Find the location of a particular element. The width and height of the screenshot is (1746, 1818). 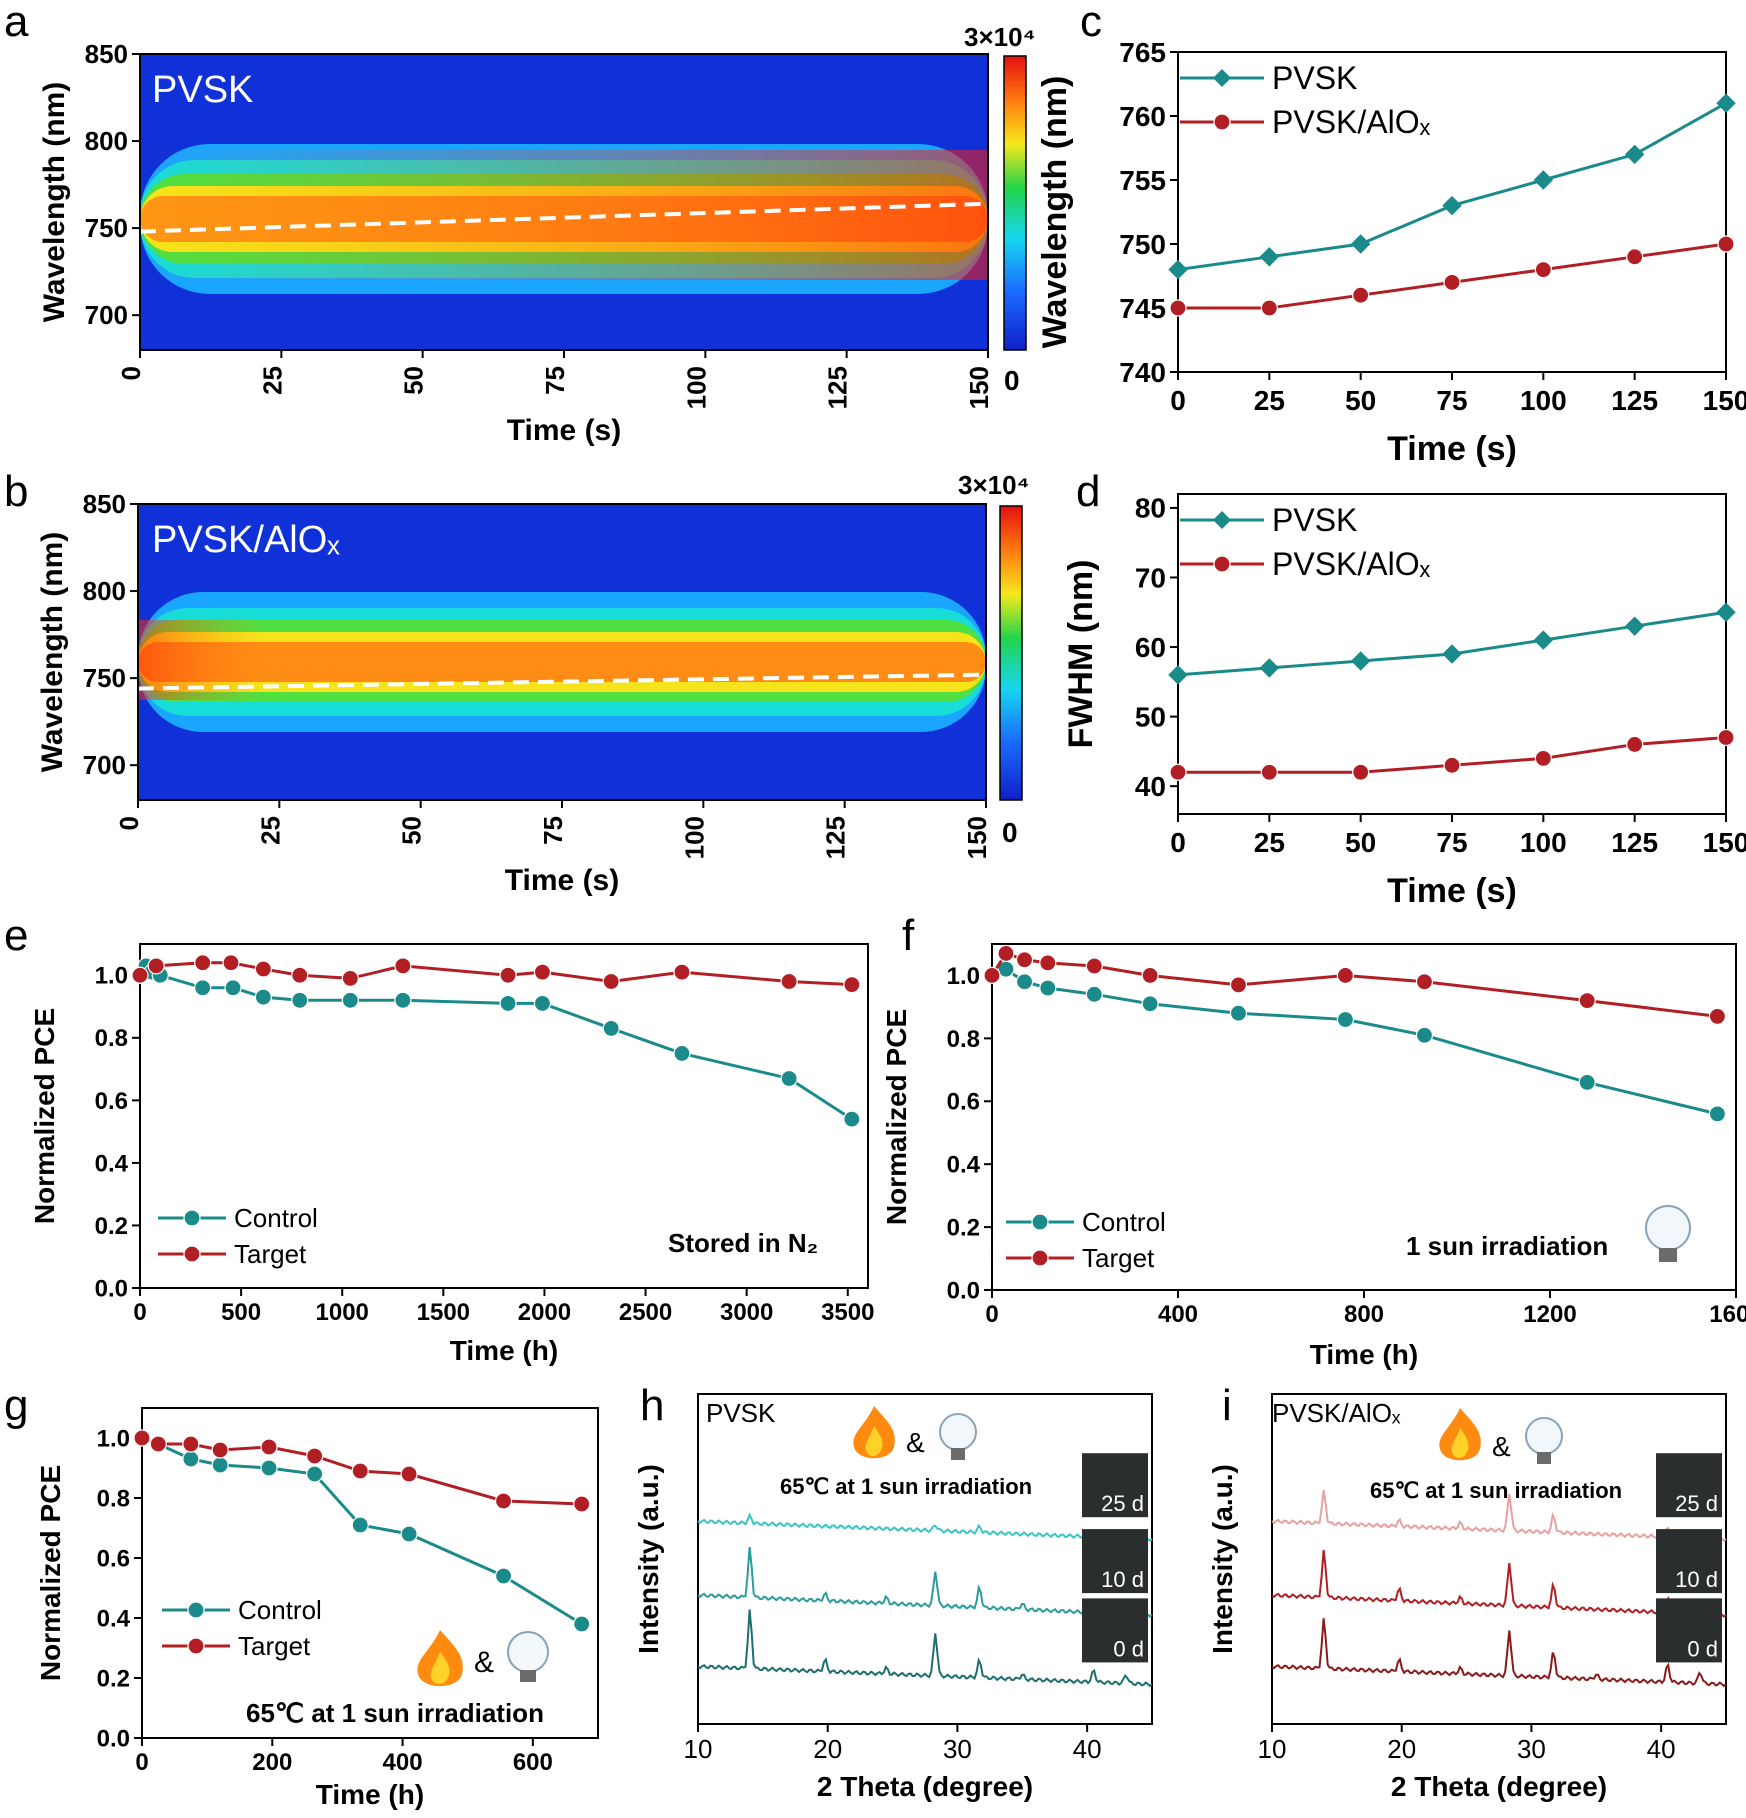

x-axis-label: Time (s) is located at coordinates (564, 430).